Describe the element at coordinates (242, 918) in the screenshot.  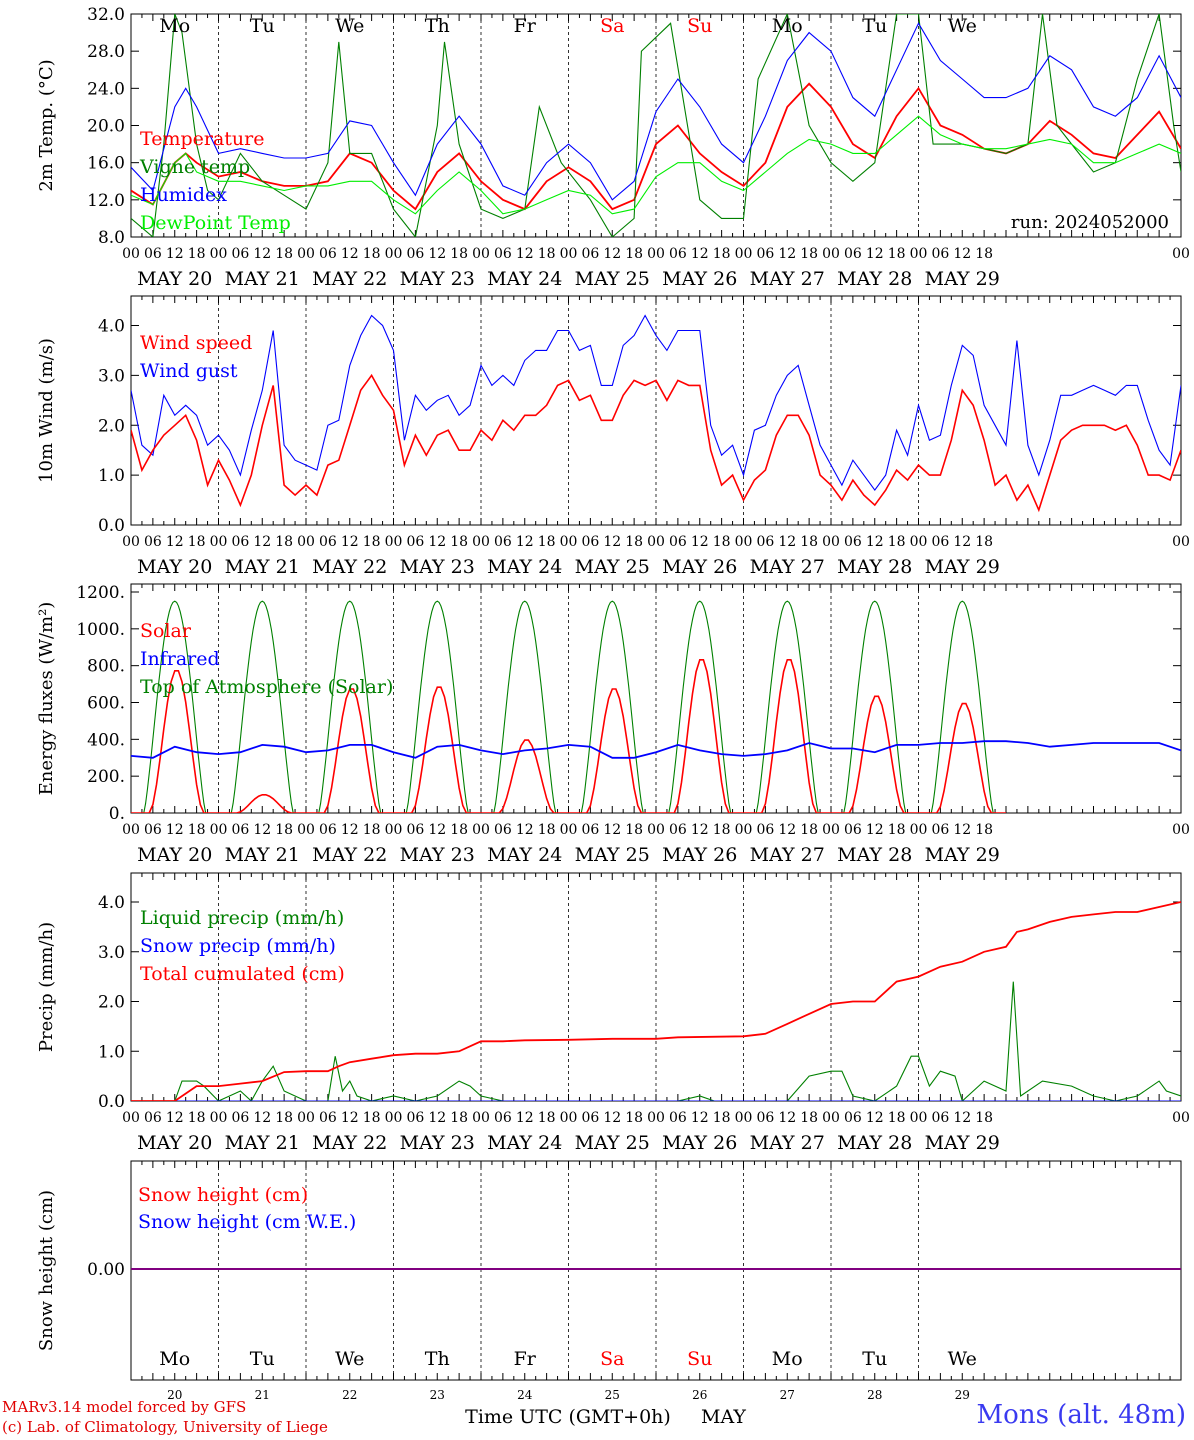
I see `legend-entry: Liquid precip (mm/h)` at that location.